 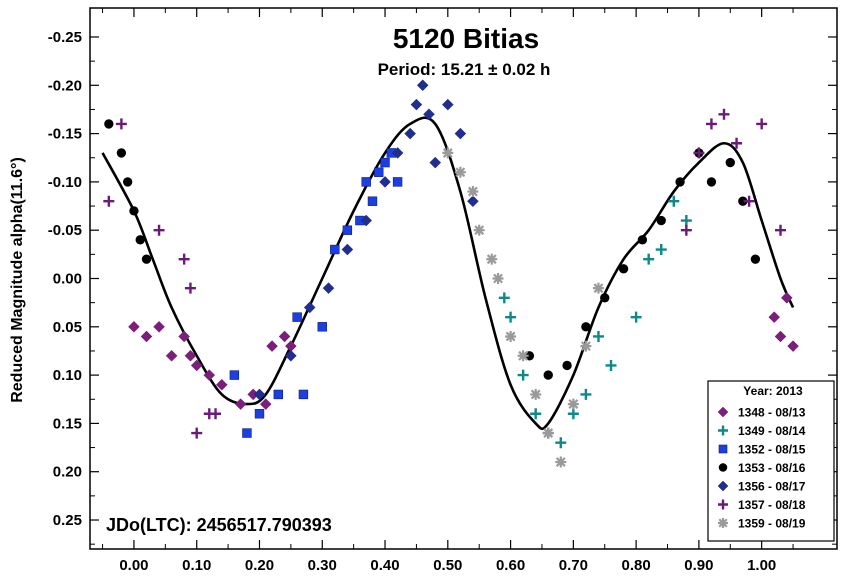 What do you see at coordinates (67, 520) in the screenshot?
I see `y-tick-label: 0.25` at bounding box center [67, 520].